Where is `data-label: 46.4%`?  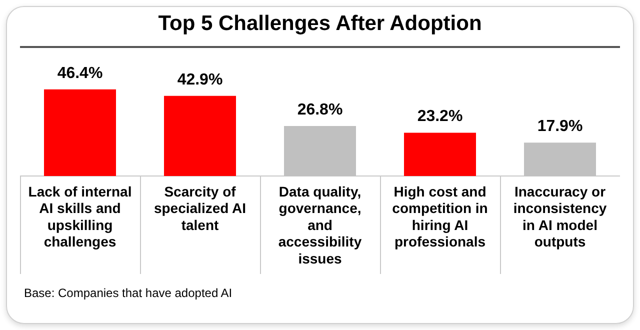
data-label: 46.4% is located at coordinates (80, 73).